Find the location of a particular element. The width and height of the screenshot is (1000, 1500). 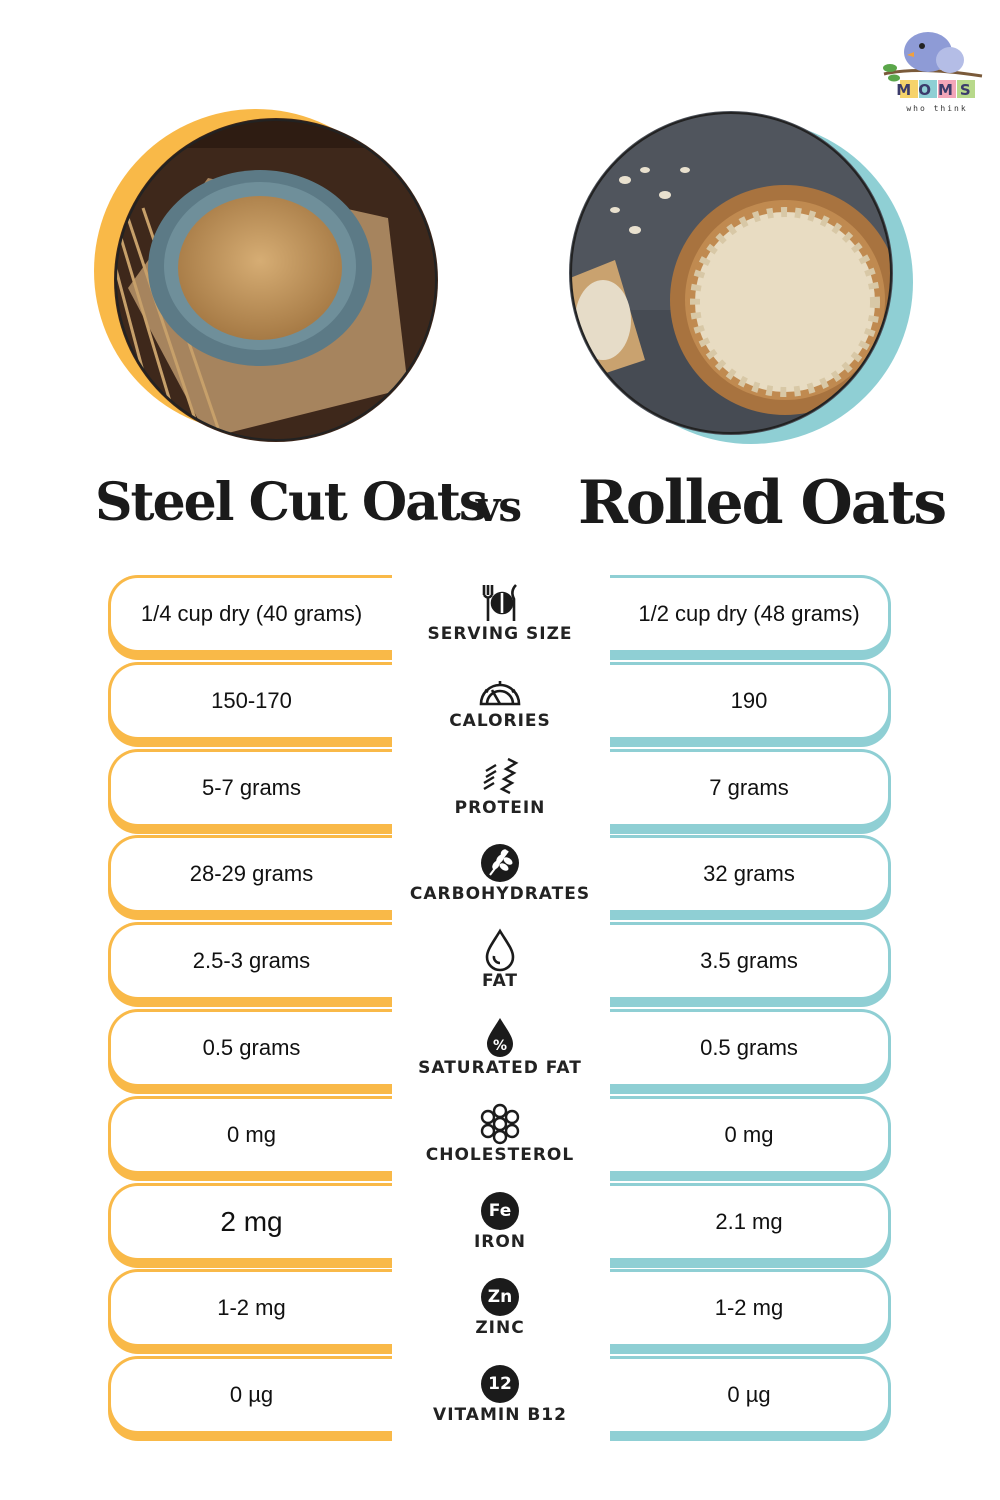

rolled-oats-value-pill: 0.5 grams is located at coordinates (750, 1048).